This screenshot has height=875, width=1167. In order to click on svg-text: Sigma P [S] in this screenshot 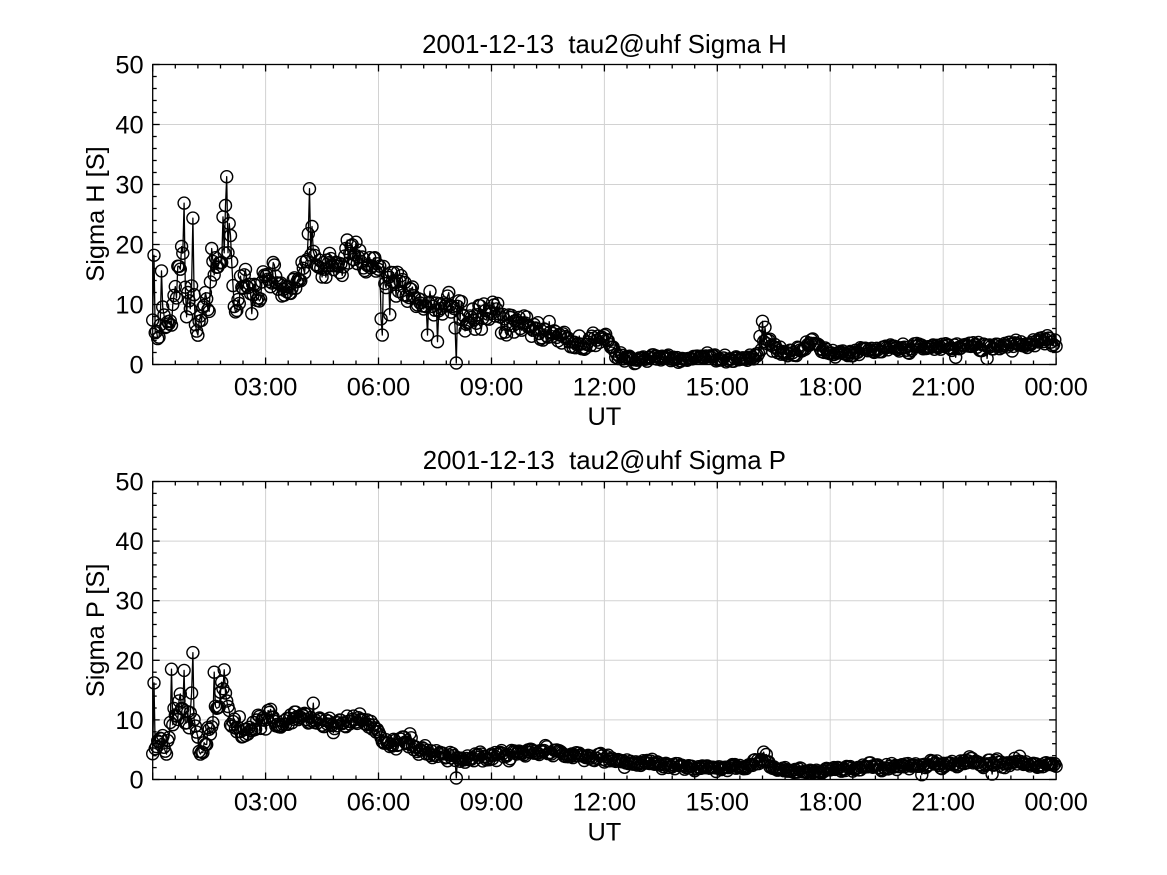, I will do `click(96, 631)`.